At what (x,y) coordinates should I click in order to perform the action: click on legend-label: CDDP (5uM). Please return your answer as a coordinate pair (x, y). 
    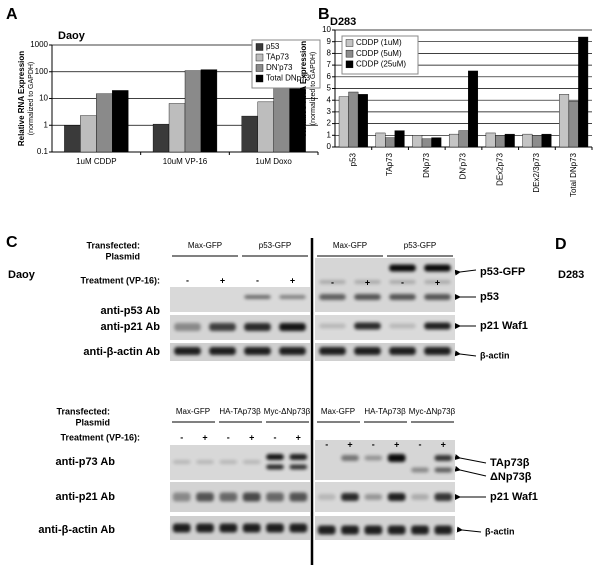
    Looking at the image, I should click on (379, 53).